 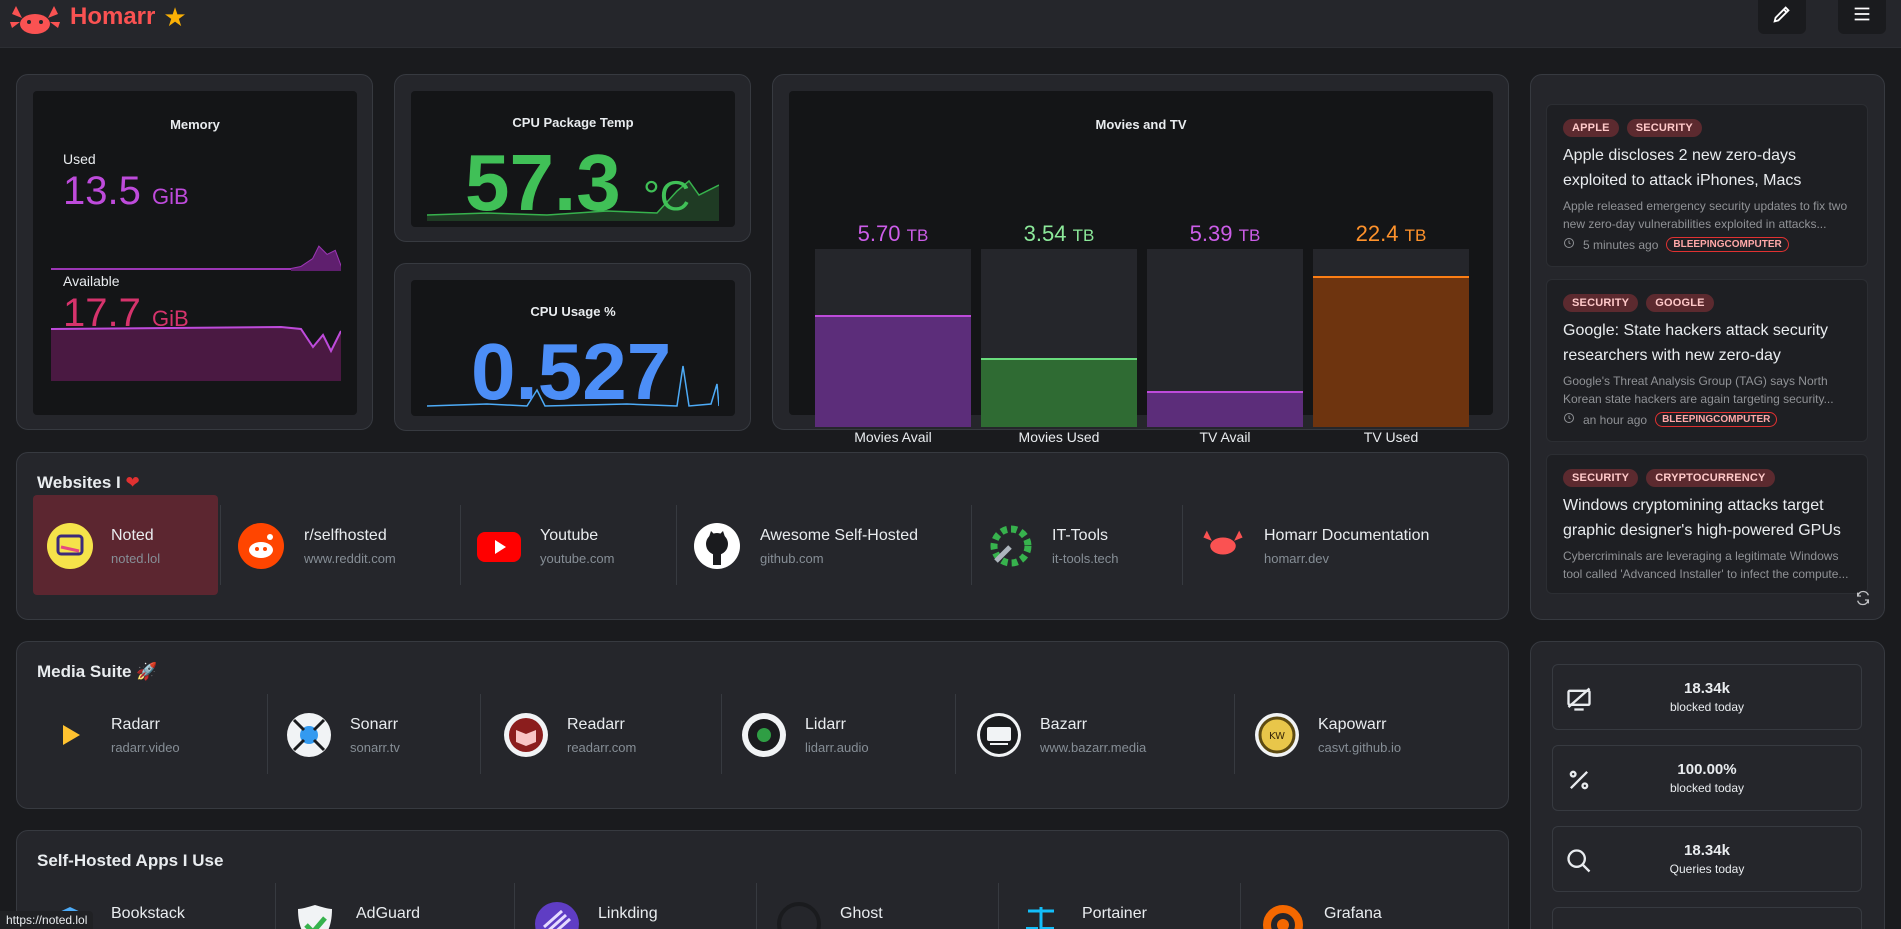 What do you see at coordinates (70, 735) in the screenshot?
I see `radarr-icon` at bounding box center [70, 735].